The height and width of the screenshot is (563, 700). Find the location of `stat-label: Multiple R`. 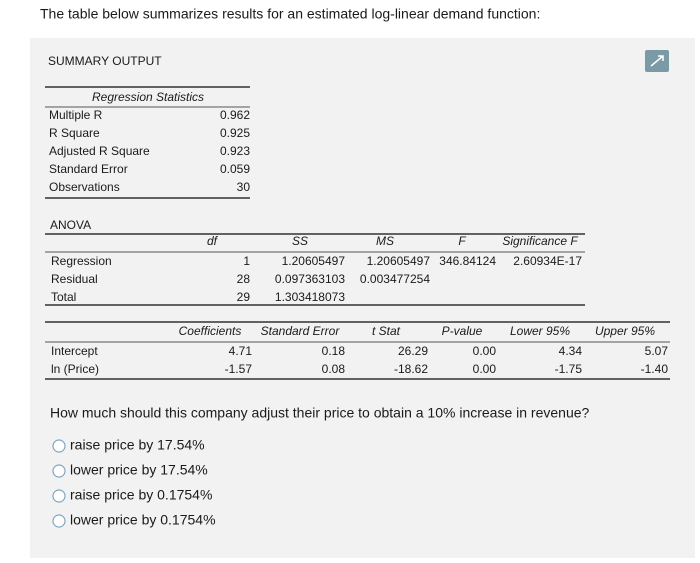

stat-label: Multiple R is located at coordinates (76, 115).